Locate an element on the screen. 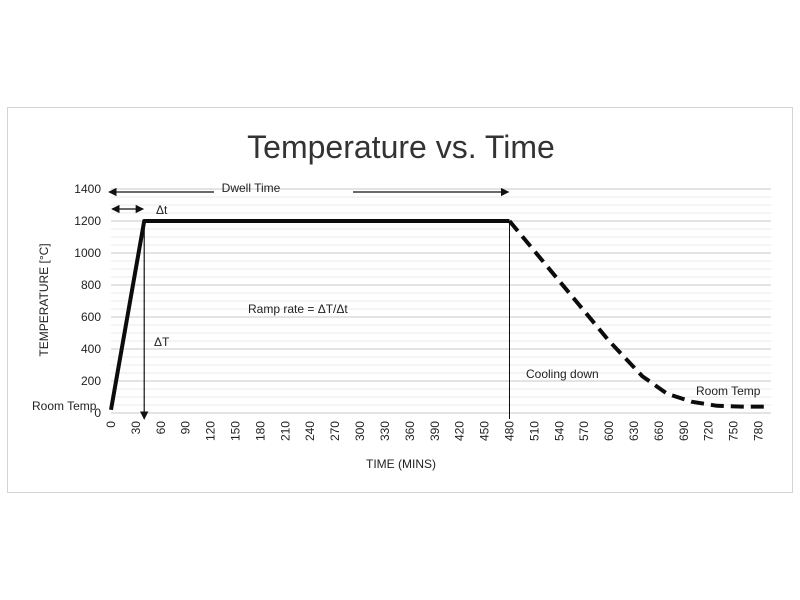  x-tick-label: 390 is located at coordinates (435, 431).